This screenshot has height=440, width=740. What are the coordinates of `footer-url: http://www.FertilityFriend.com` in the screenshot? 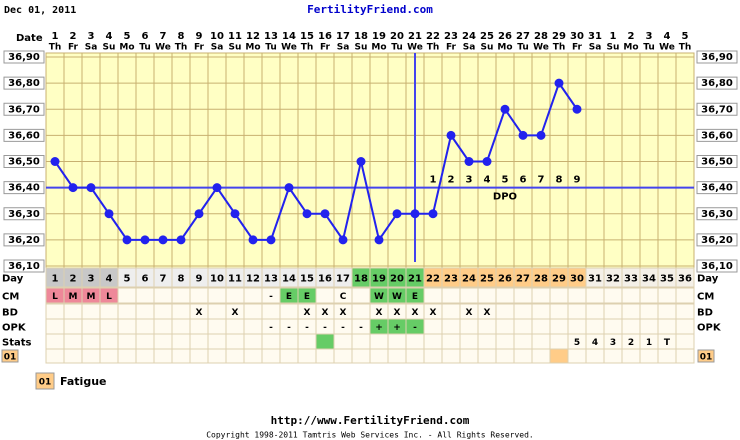 It's located at (370, 420).